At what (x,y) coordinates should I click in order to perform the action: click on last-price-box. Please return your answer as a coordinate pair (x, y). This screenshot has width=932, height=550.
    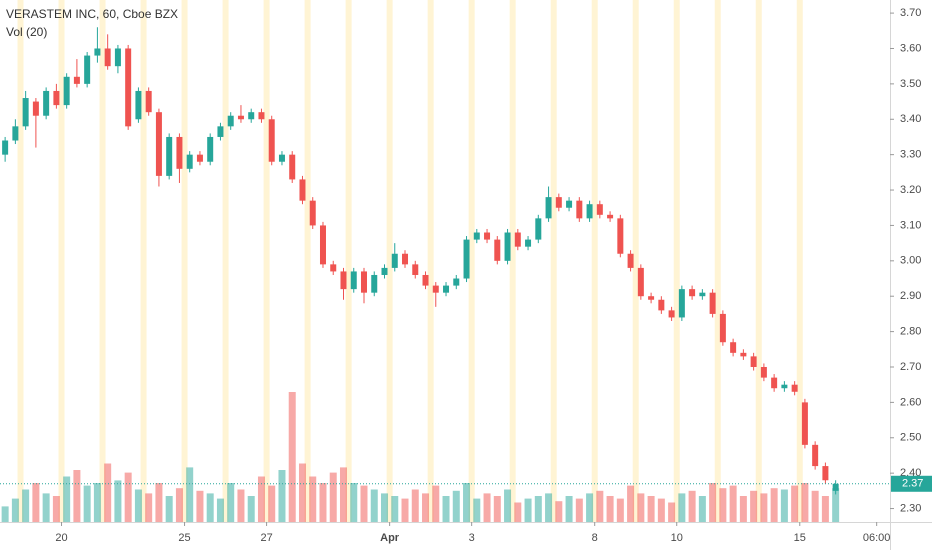
    Looking at the image, I should click on (911, 483).